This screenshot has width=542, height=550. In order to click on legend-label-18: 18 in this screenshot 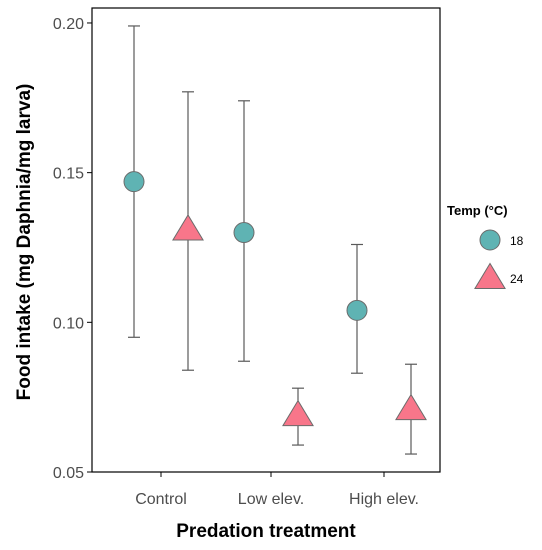, I will do `click(517, 241)`.